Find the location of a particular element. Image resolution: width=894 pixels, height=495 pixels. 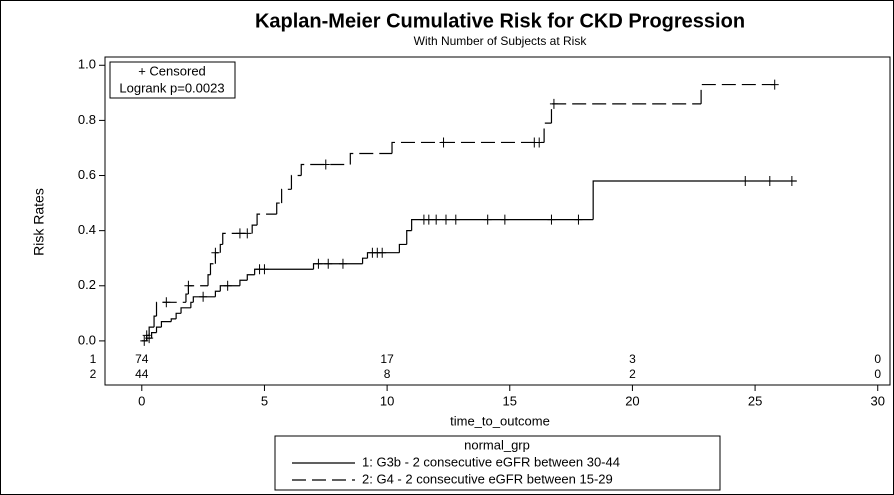

chart-subtitle: With Number of Subjects at Risk is located at coordinates (501, 41).